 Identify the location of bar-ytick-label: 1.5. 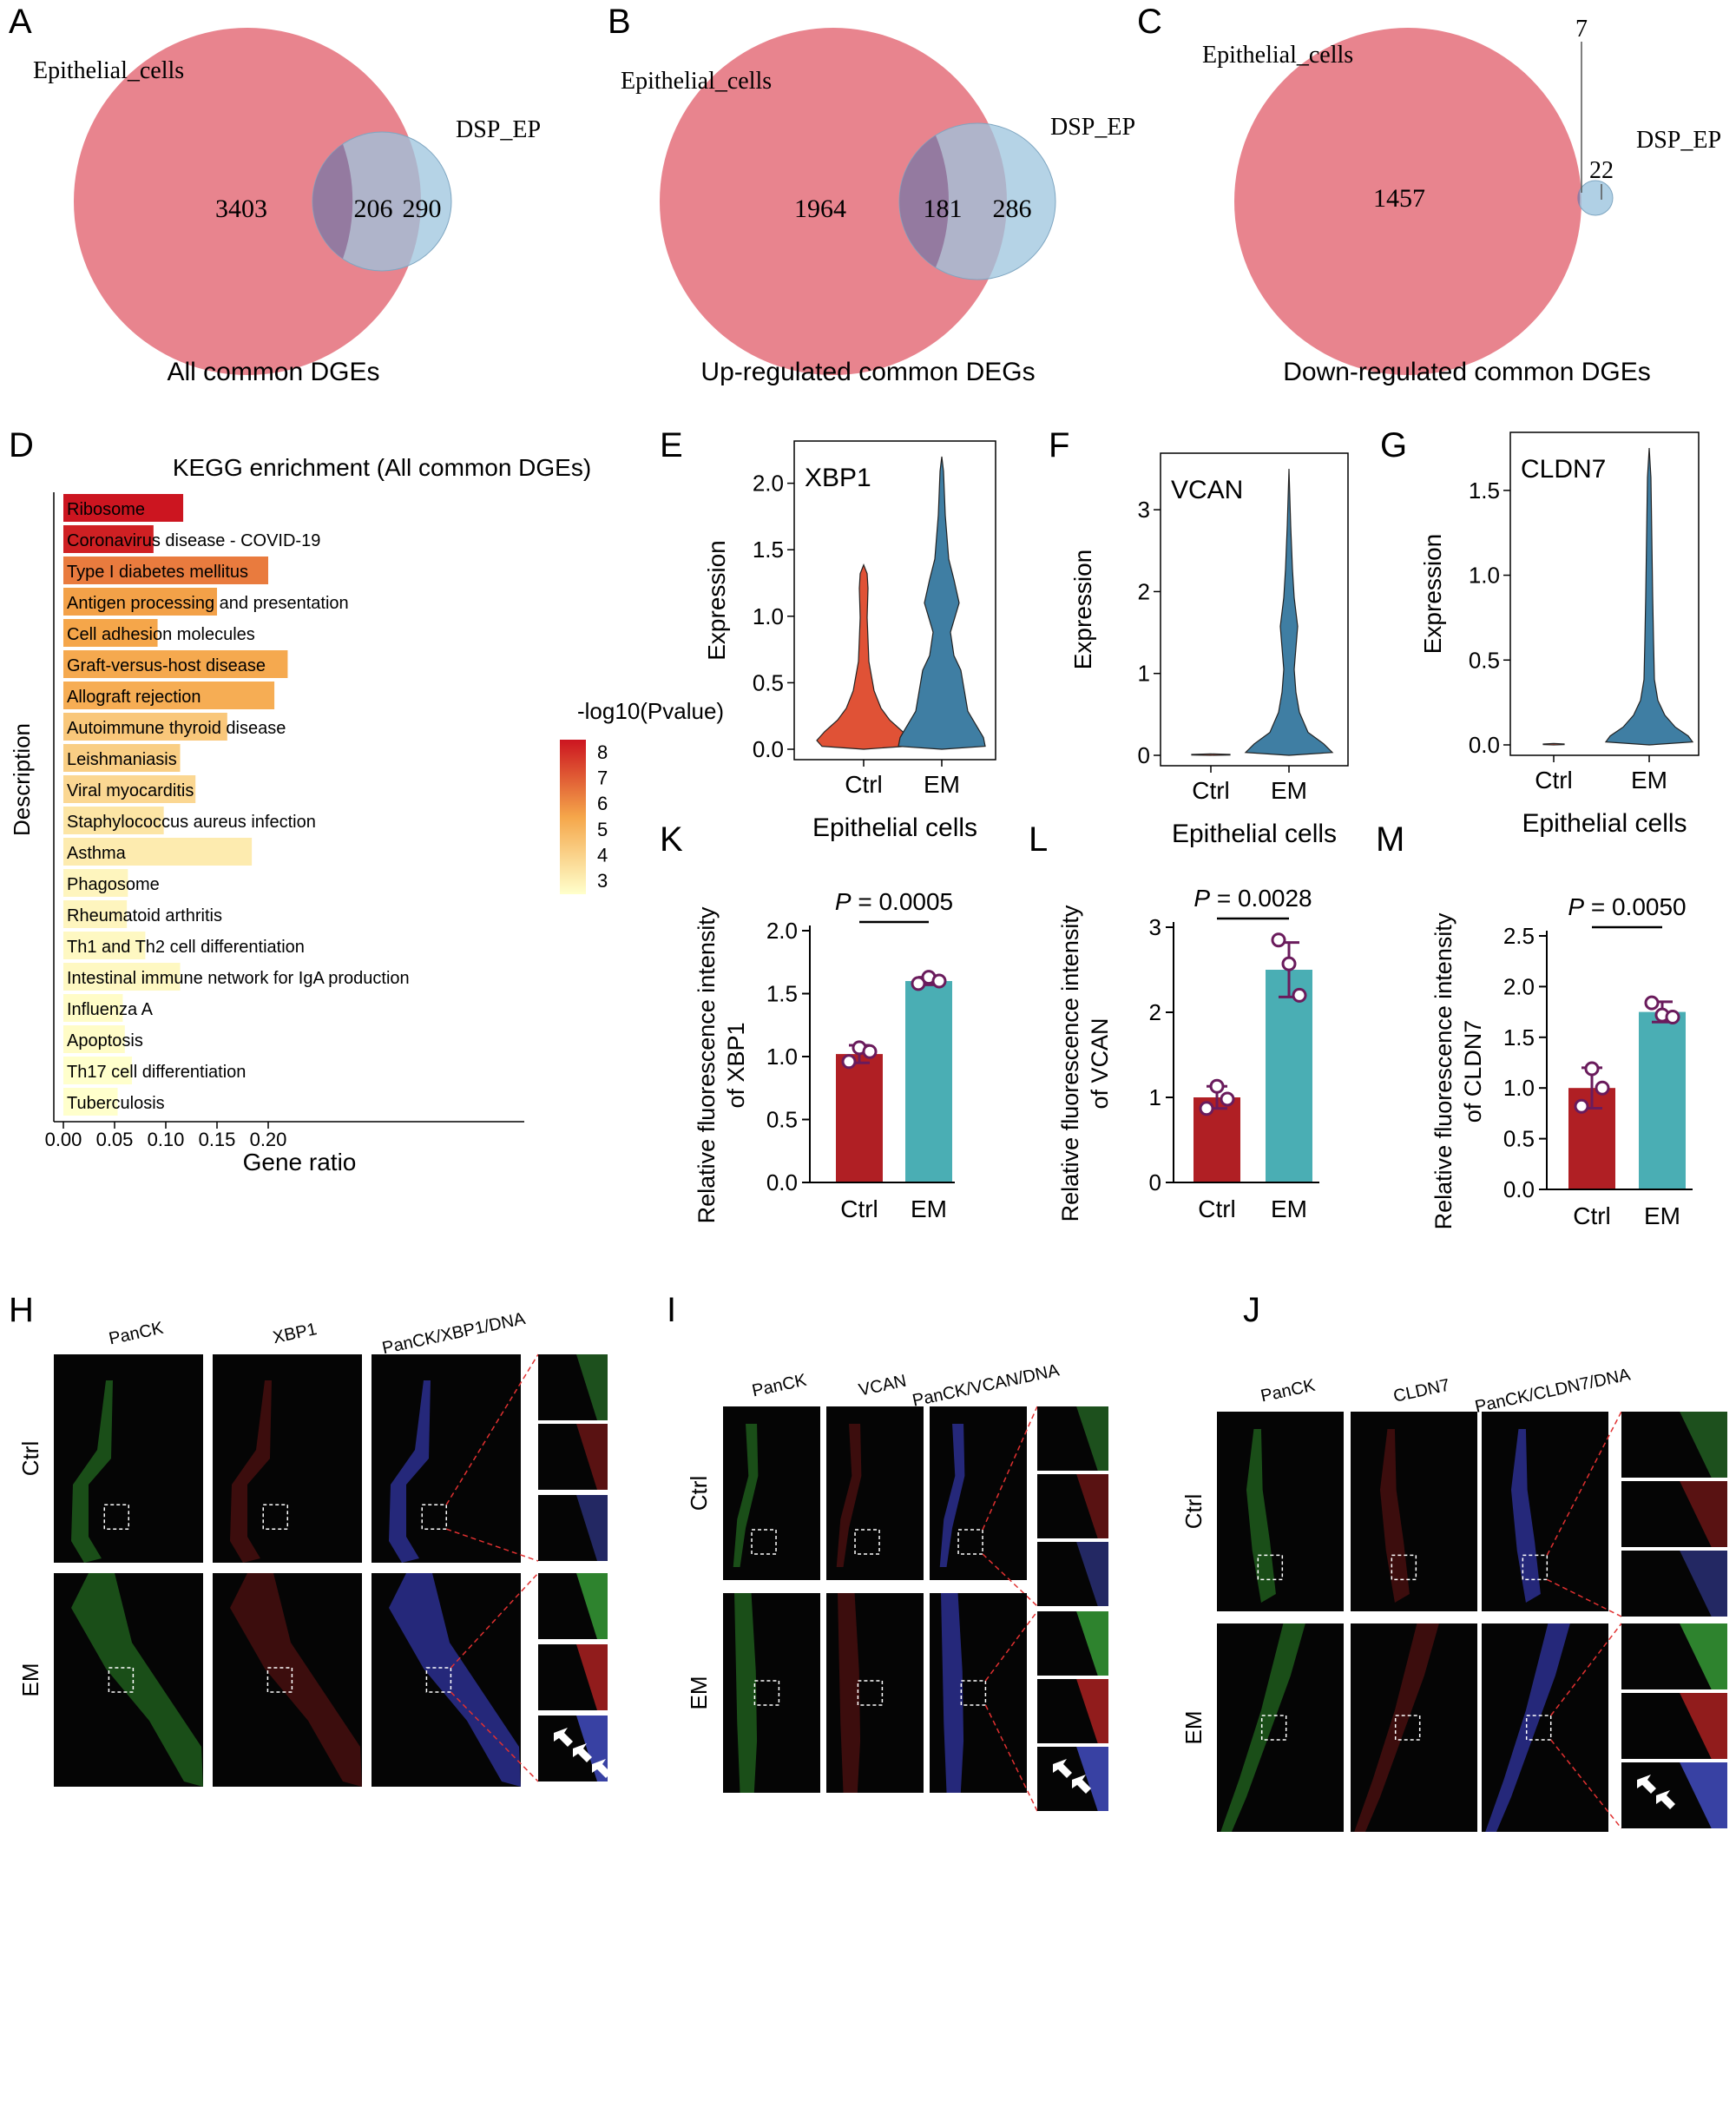
(1519, 1037).